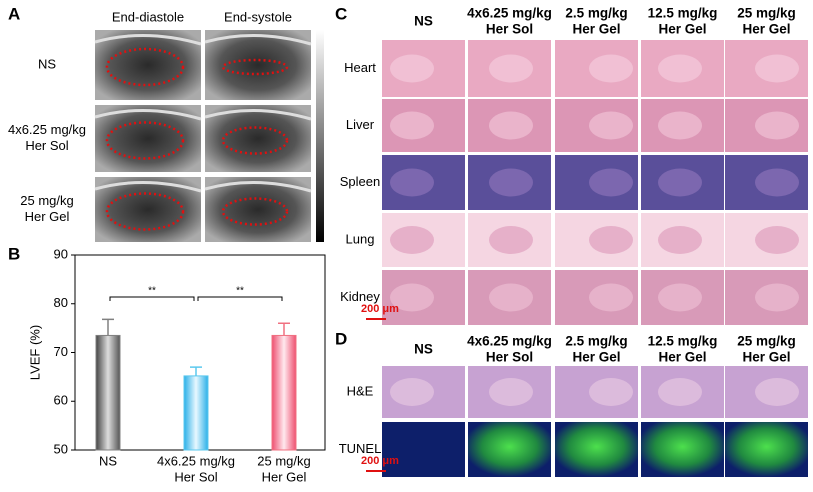  I want to click on row-label: H&E, so click(360, 390).